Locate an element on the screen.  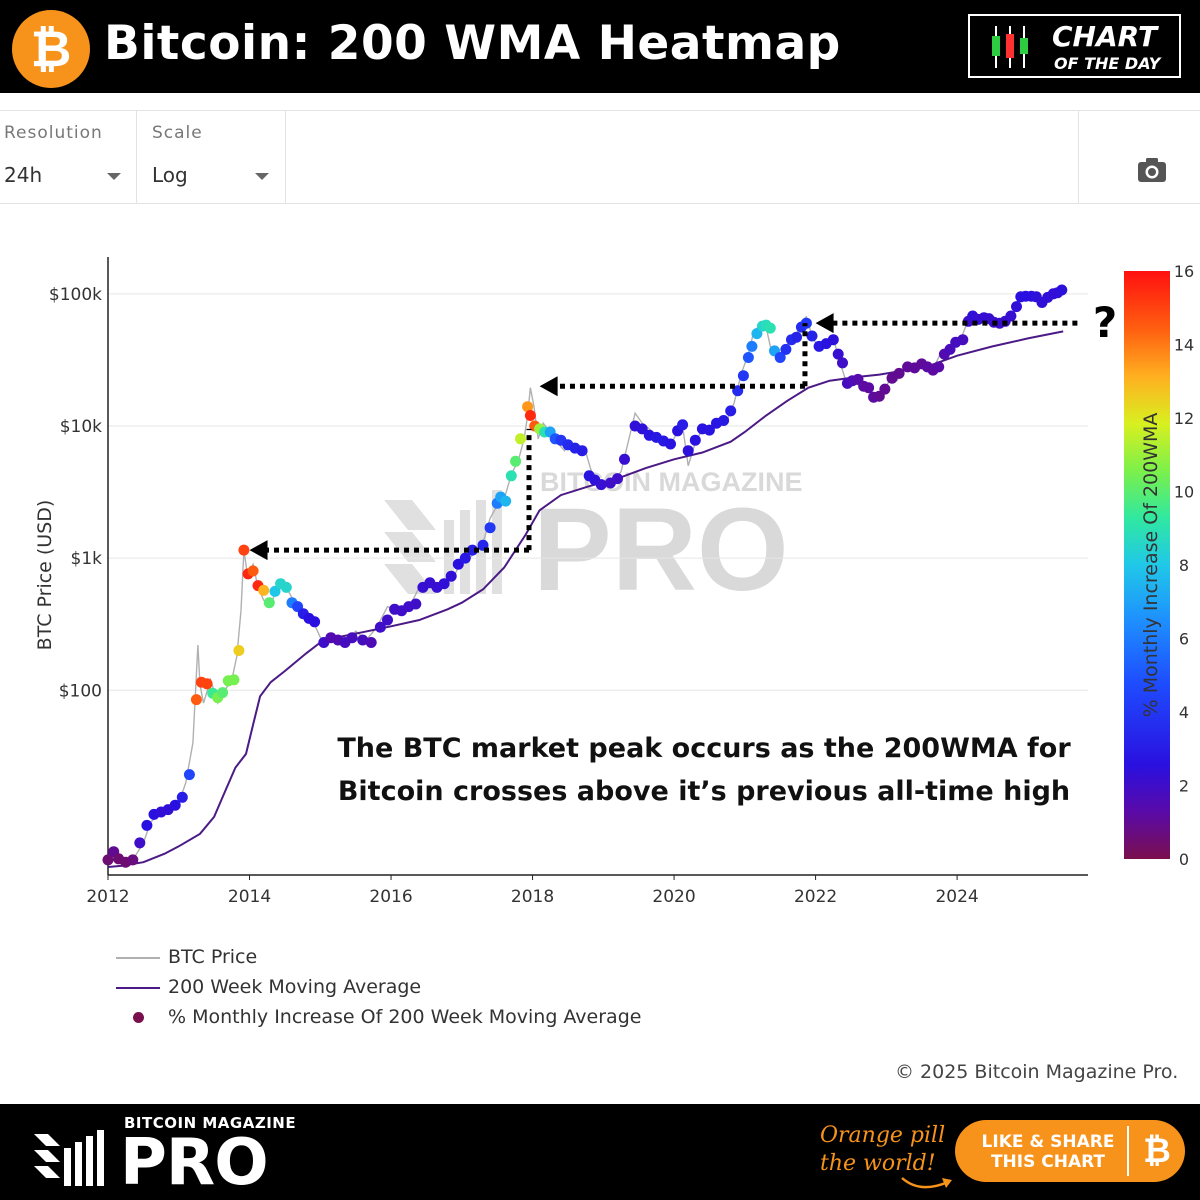
colorbar-title: % Monthly Increase Of 200WMA is located at coordinates (1151, 565).